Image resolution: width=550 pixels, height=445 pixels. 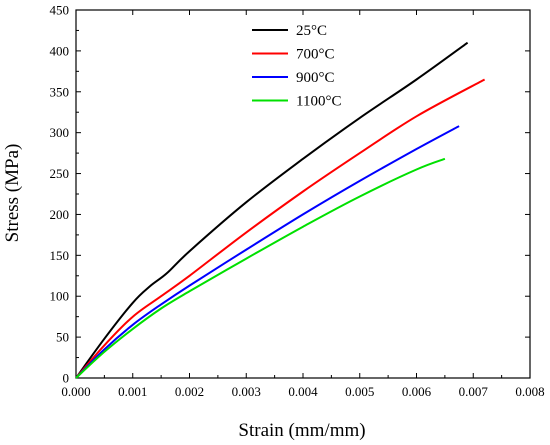 What do you see at coordinates (417, 391) in the screenshot?
I see `x-tick-label: 0.006` at bounding box center [417, 391].